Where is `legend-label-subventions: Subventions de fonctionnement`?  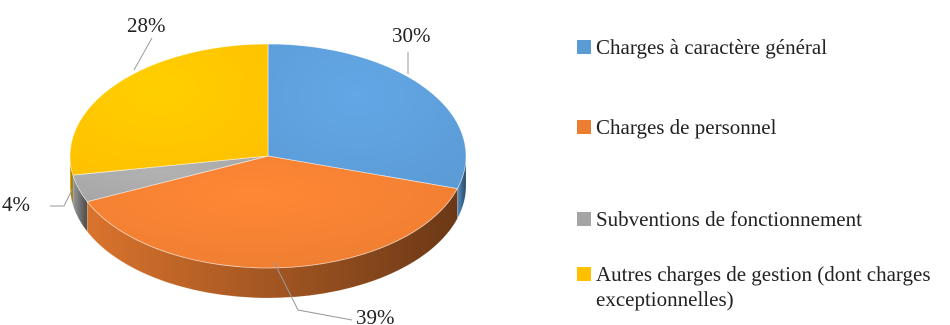
legend-label-subventions: Subventions de fonctionnement is located at coordinates (729, 219).